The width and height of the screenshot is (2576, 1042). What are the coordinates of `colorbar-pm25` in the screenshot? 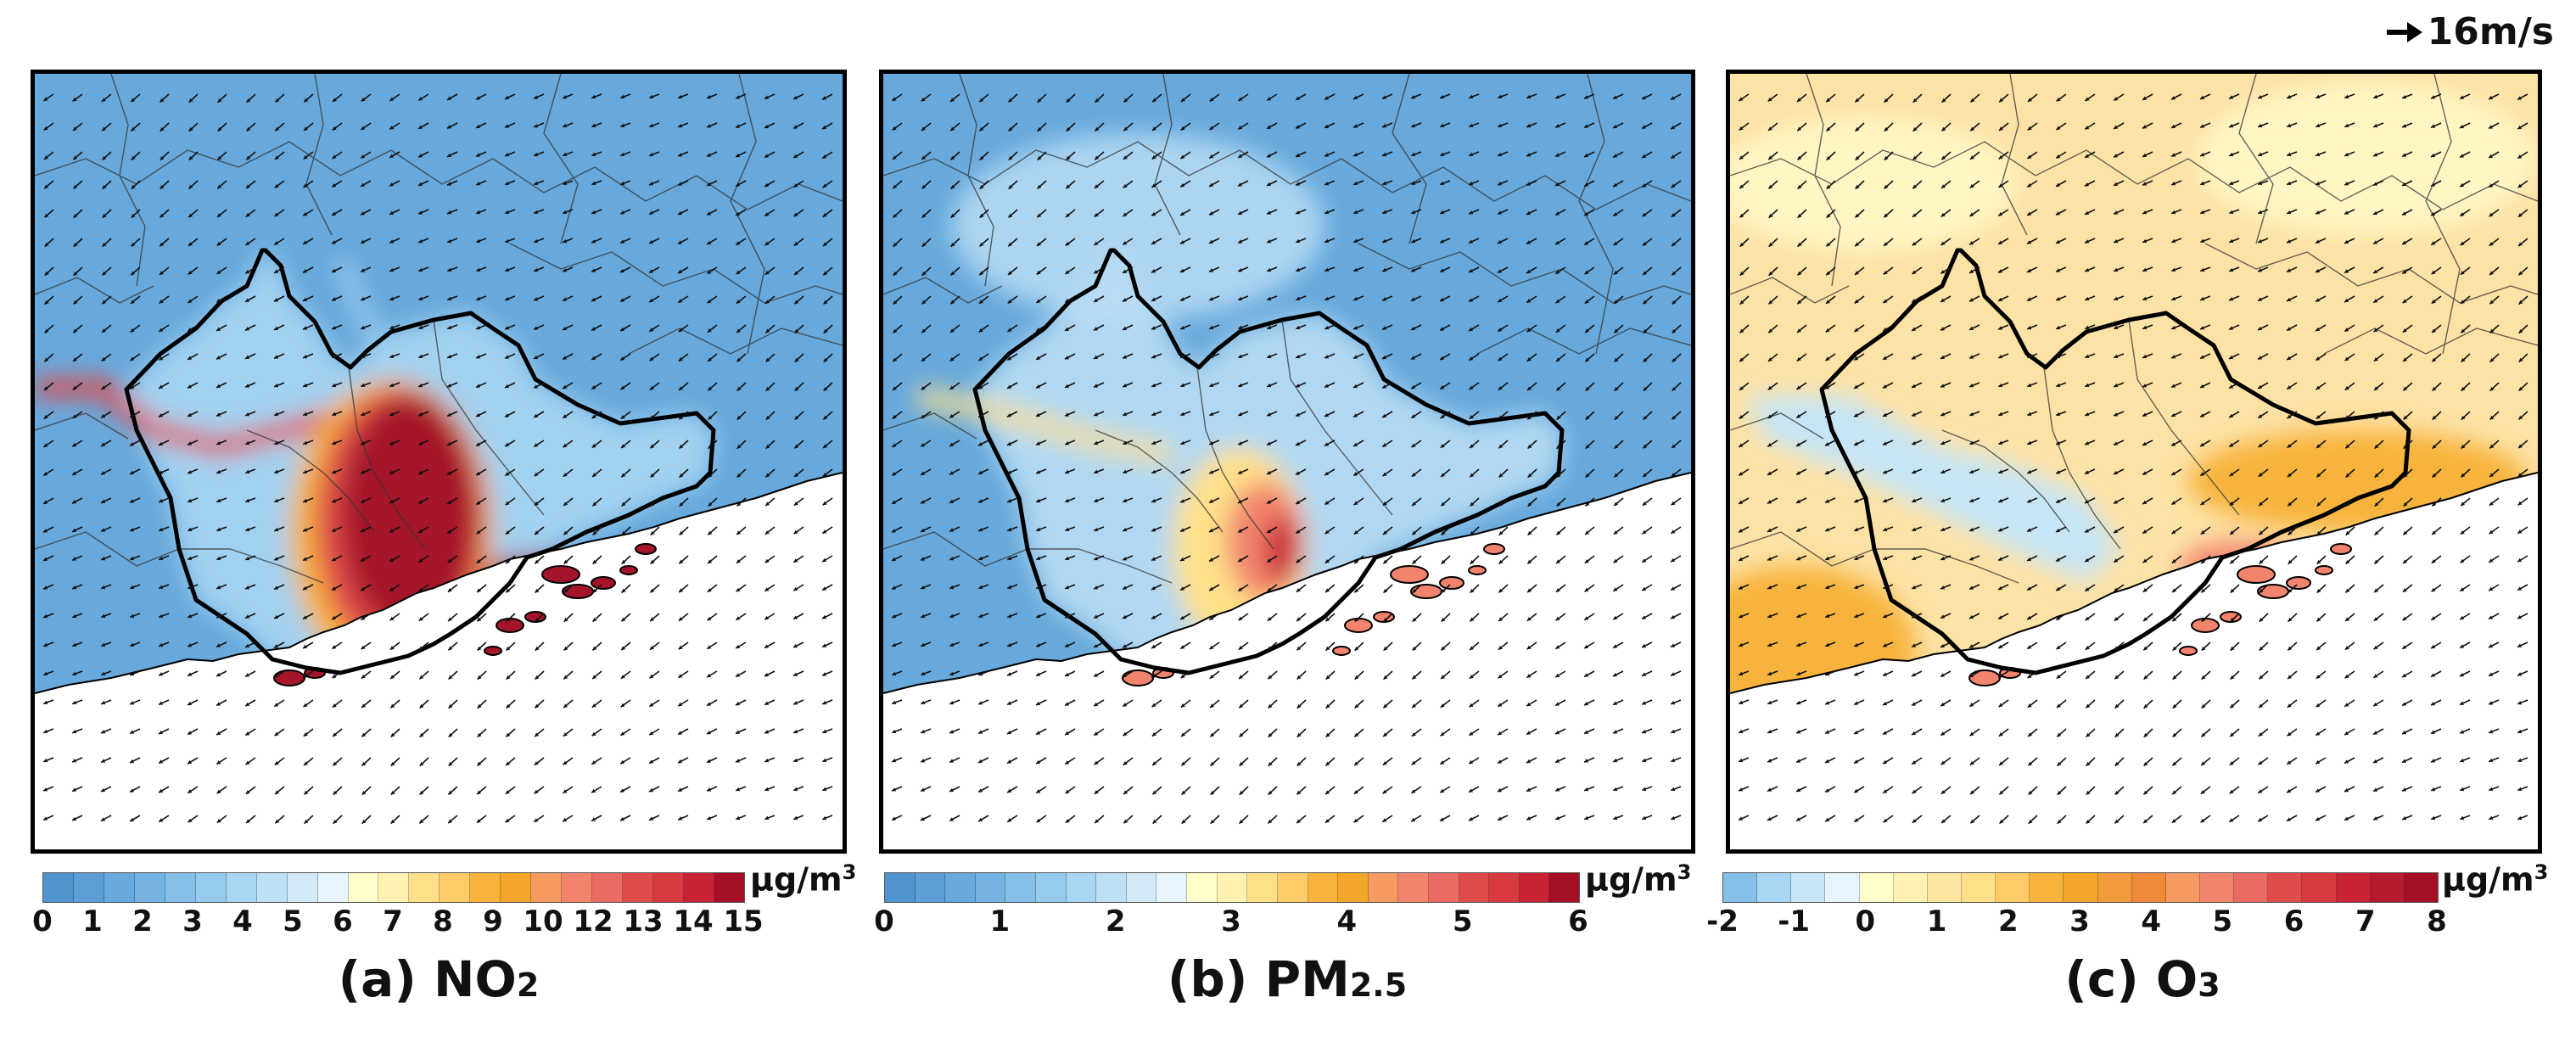 It's located at (1232, 888).